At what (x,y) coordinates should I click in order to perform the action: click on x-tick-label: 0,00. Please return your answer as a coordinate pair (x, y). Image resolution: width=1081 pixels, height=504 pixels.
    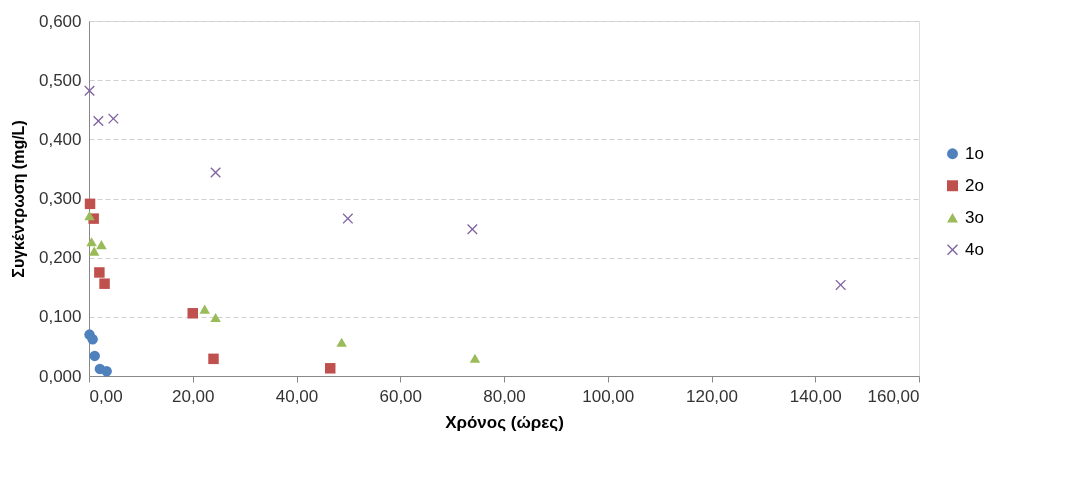
    Looking at the image, I should click on (106, 396).